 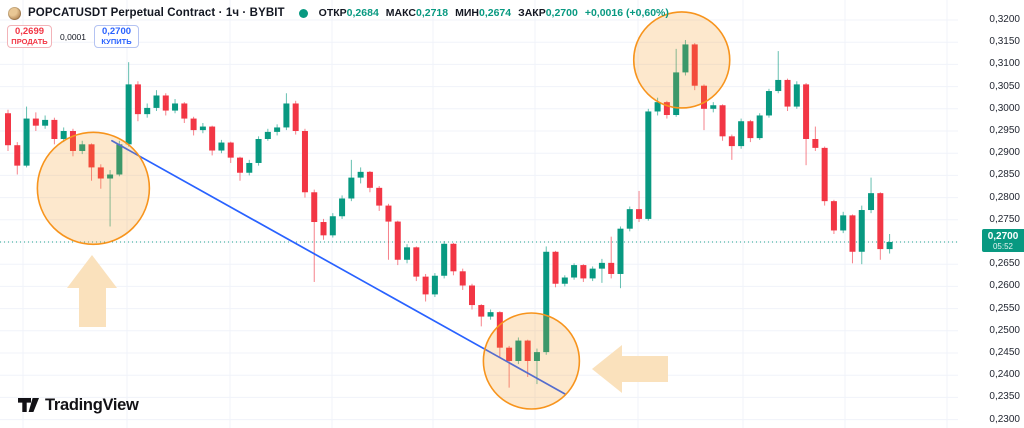 What do you see at coordinates (92, 405) in the screenshot?
I see `tradingview-logo-text: TradingView` at bounding box center [92, 405].